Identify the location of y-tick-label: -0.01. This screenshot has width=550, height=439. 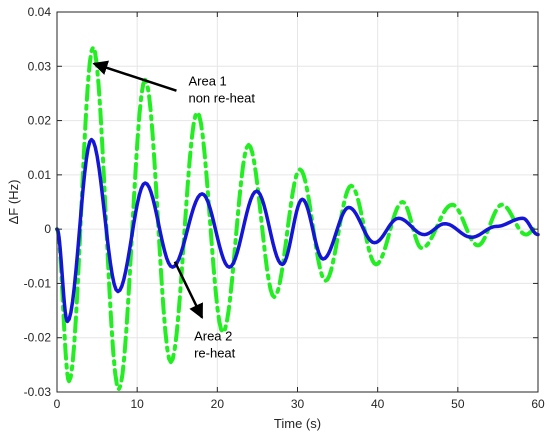
(38, 283).